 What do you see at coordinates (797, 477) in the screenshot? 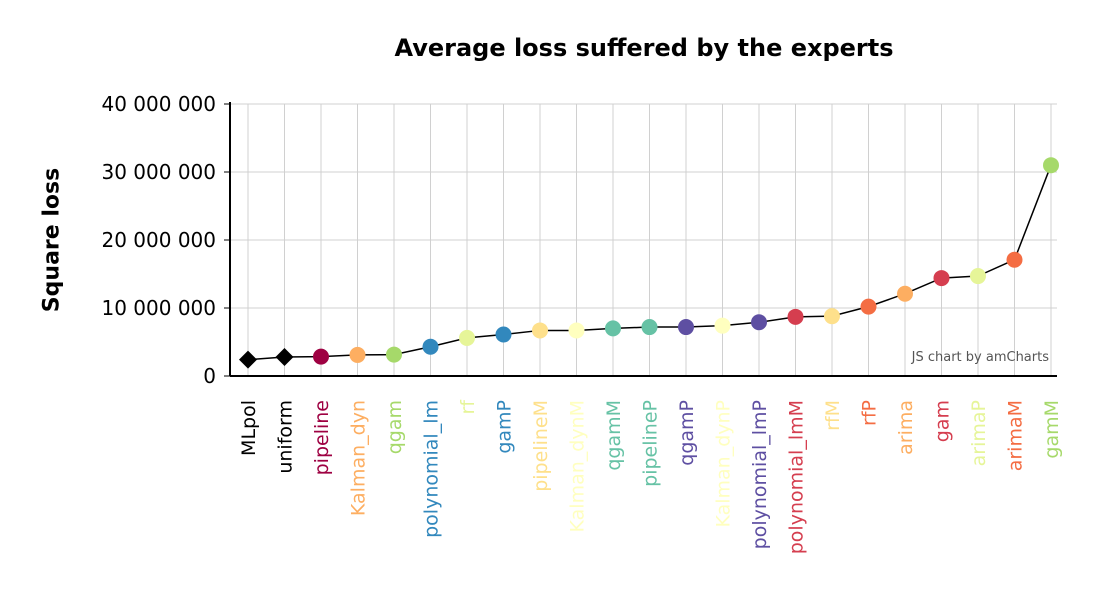
I see `x-tick-label: polynomial_lmM` at bounding box center [797, 477].